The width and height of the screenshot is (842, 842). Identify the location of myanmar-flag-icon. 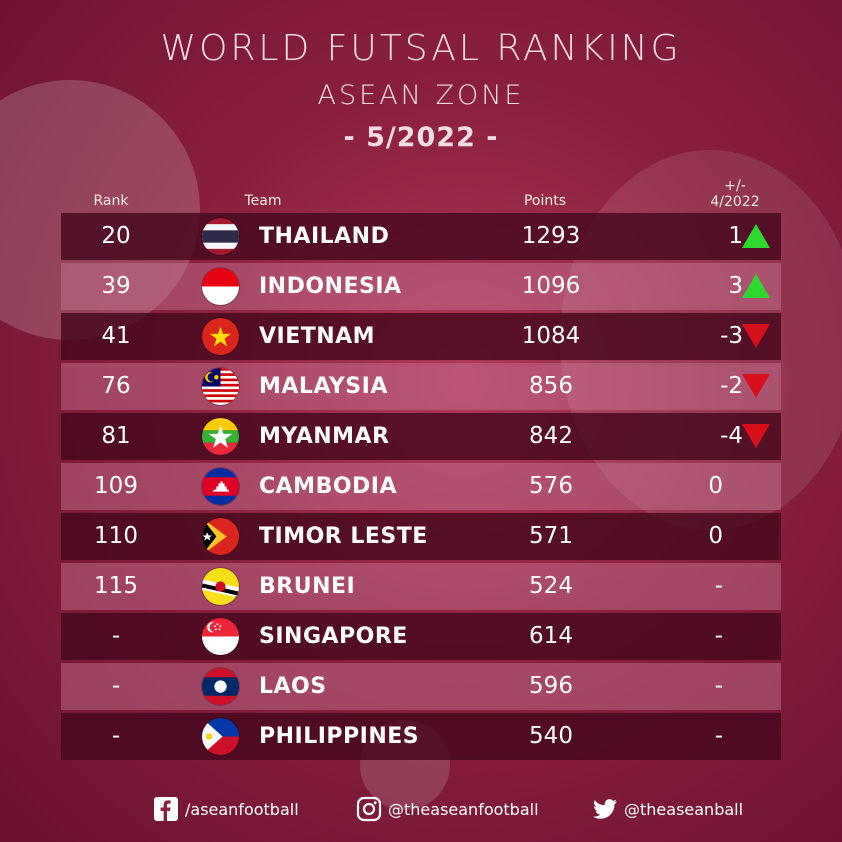
(220, 436).